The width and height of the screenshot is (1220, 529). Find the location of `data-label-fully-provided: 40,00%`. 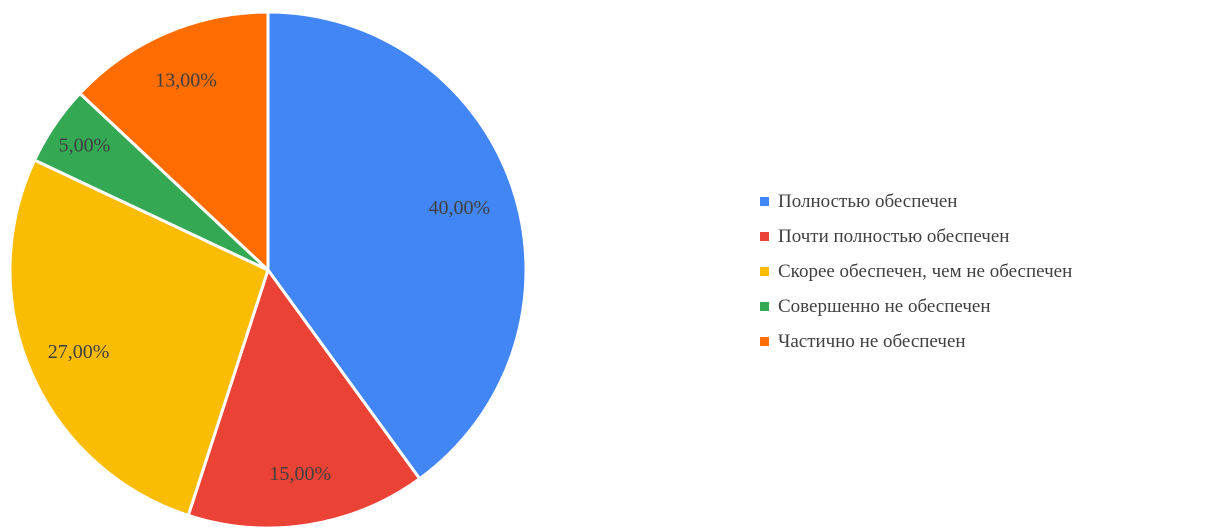

data-label-fully-provided: 40,00% is located at coordinates (460, 208).